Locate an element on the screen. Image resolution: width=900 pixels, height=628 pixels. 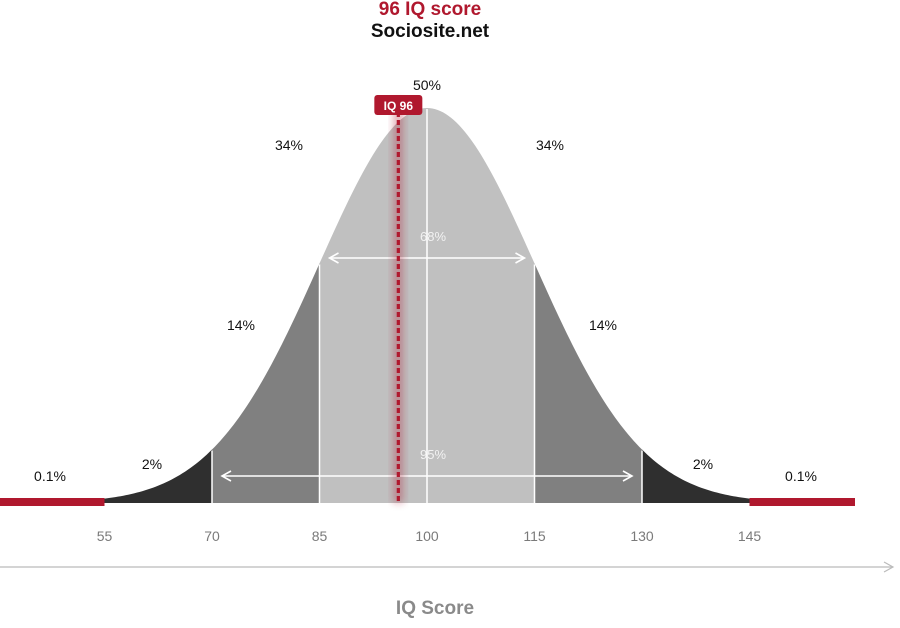
x-tick-label: 115 is located at coordinates (534, 536).